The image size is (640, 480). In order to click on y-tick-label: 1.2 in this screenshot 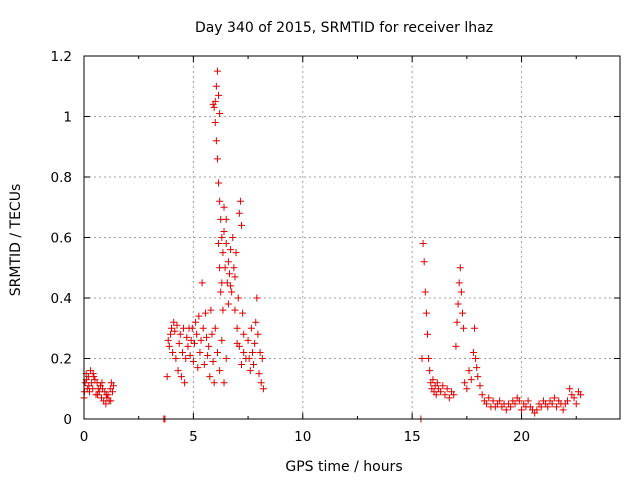, I will do `click(61, 57)`.